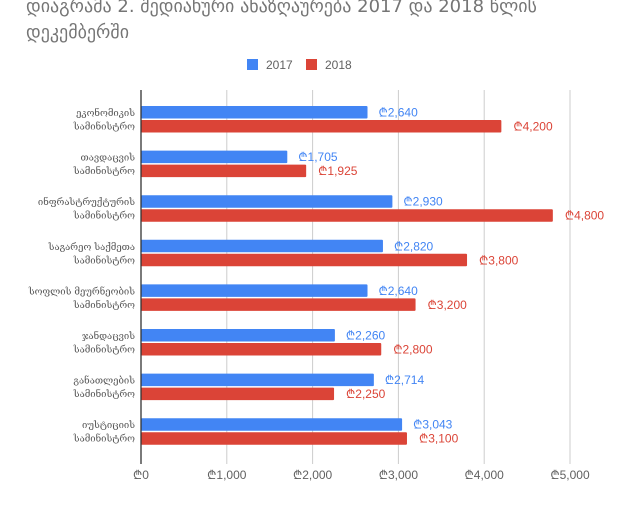  I want to click on legend-item-2018: 2018, so click(329, 65).